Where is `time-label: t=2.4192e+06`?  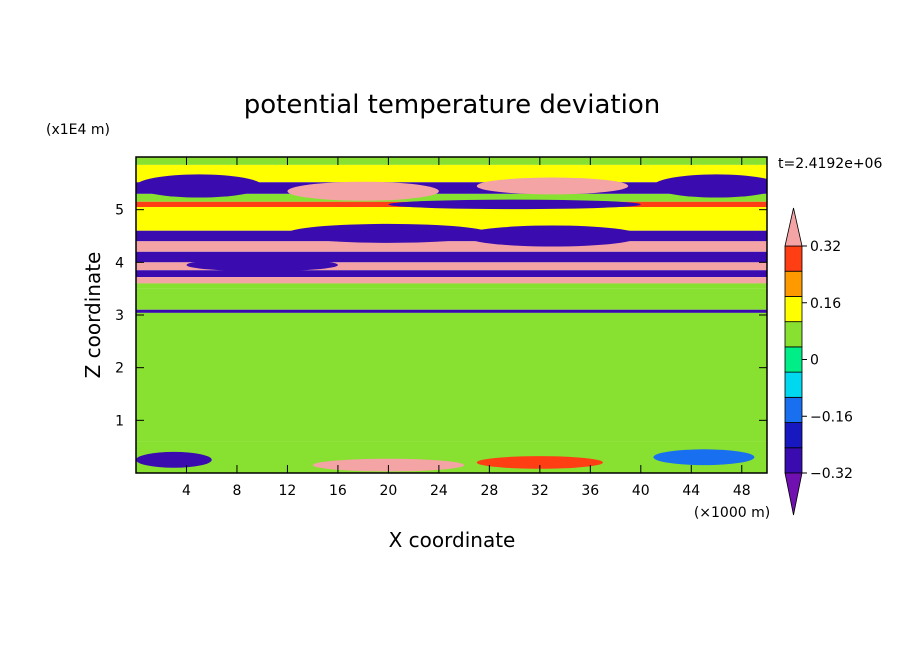
time-label: t=2.4192e+06 is located at coordinates (830, 164).